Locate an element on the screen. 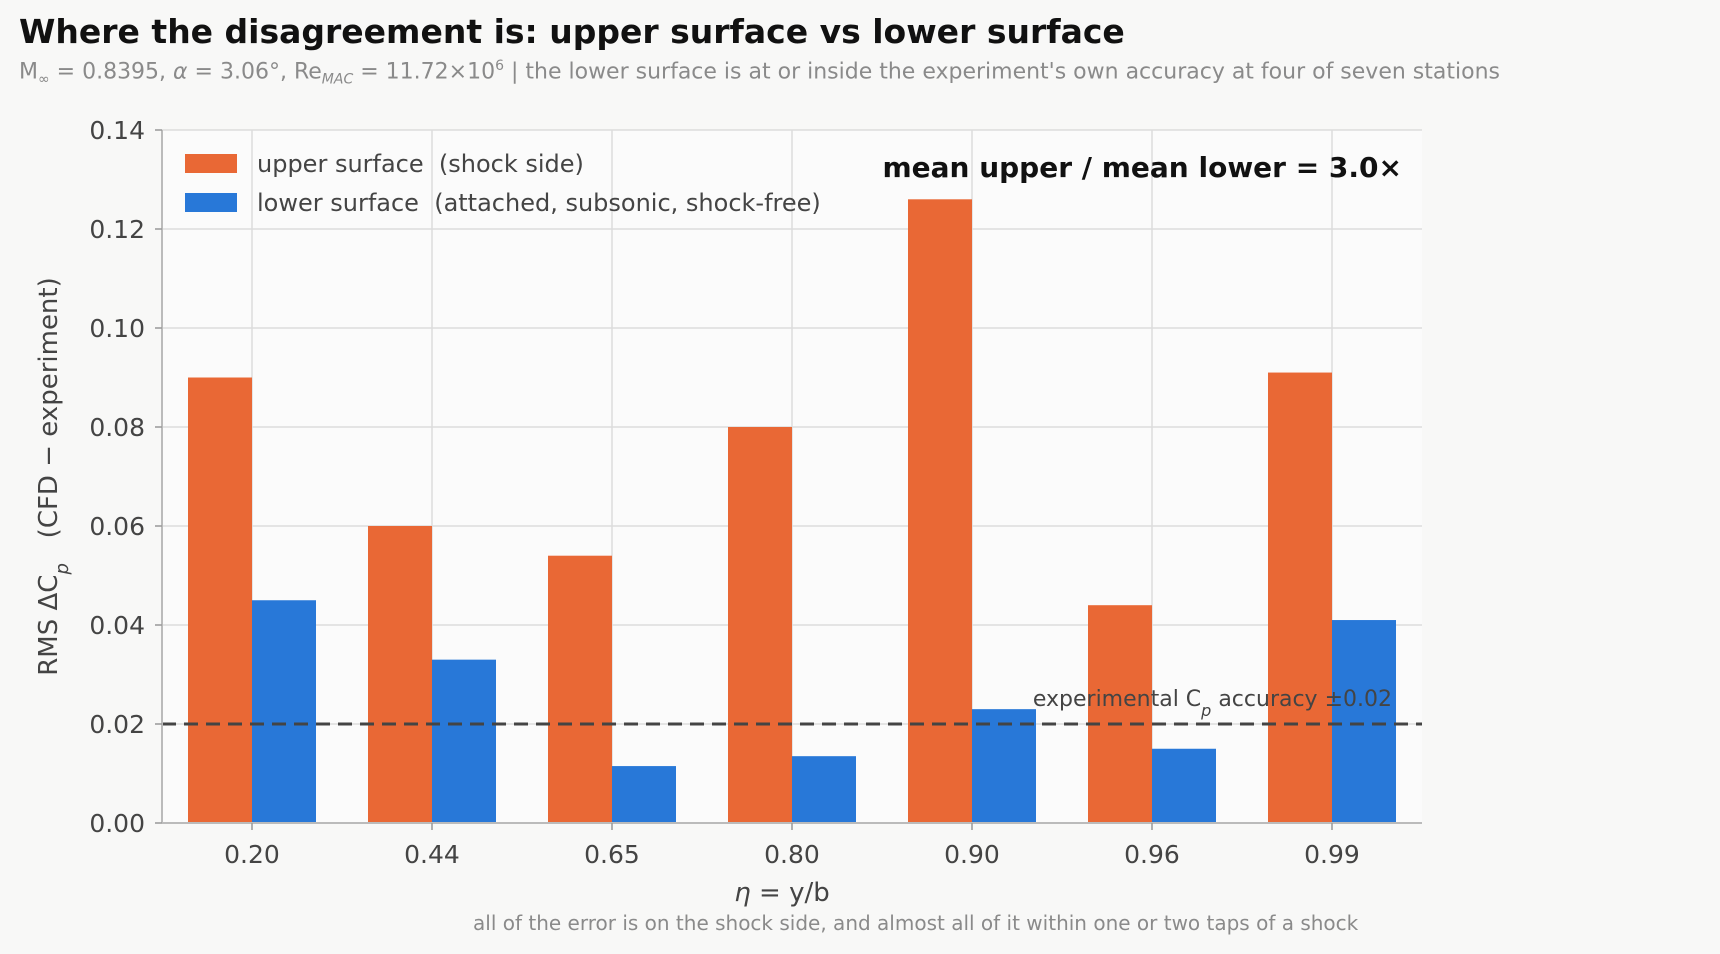  upper-surface-bar-0.20 is located at coordinates (220, 600).